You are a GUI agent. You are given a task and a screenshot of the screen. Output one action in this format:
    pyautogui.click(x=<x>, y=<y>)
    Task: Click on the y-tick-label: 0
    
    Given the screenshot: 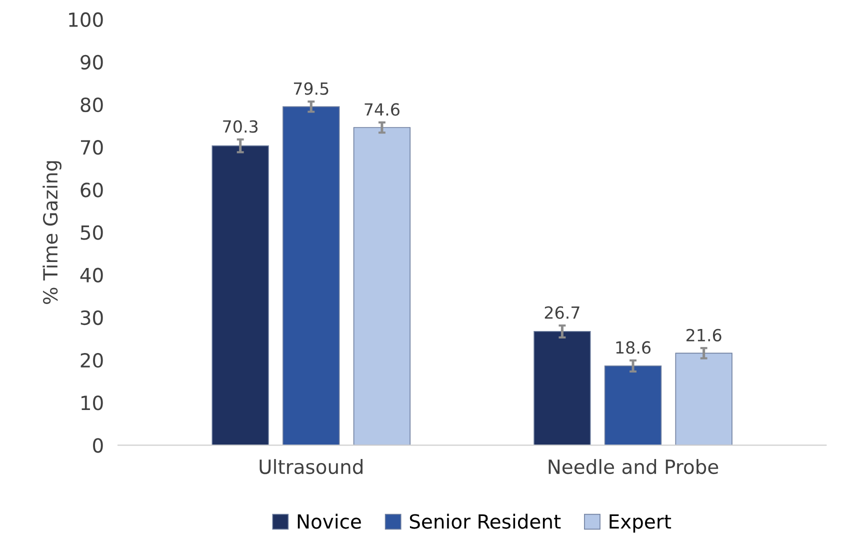 What is the action you would take?
    pyautogui.click(x=98, y=445)
    